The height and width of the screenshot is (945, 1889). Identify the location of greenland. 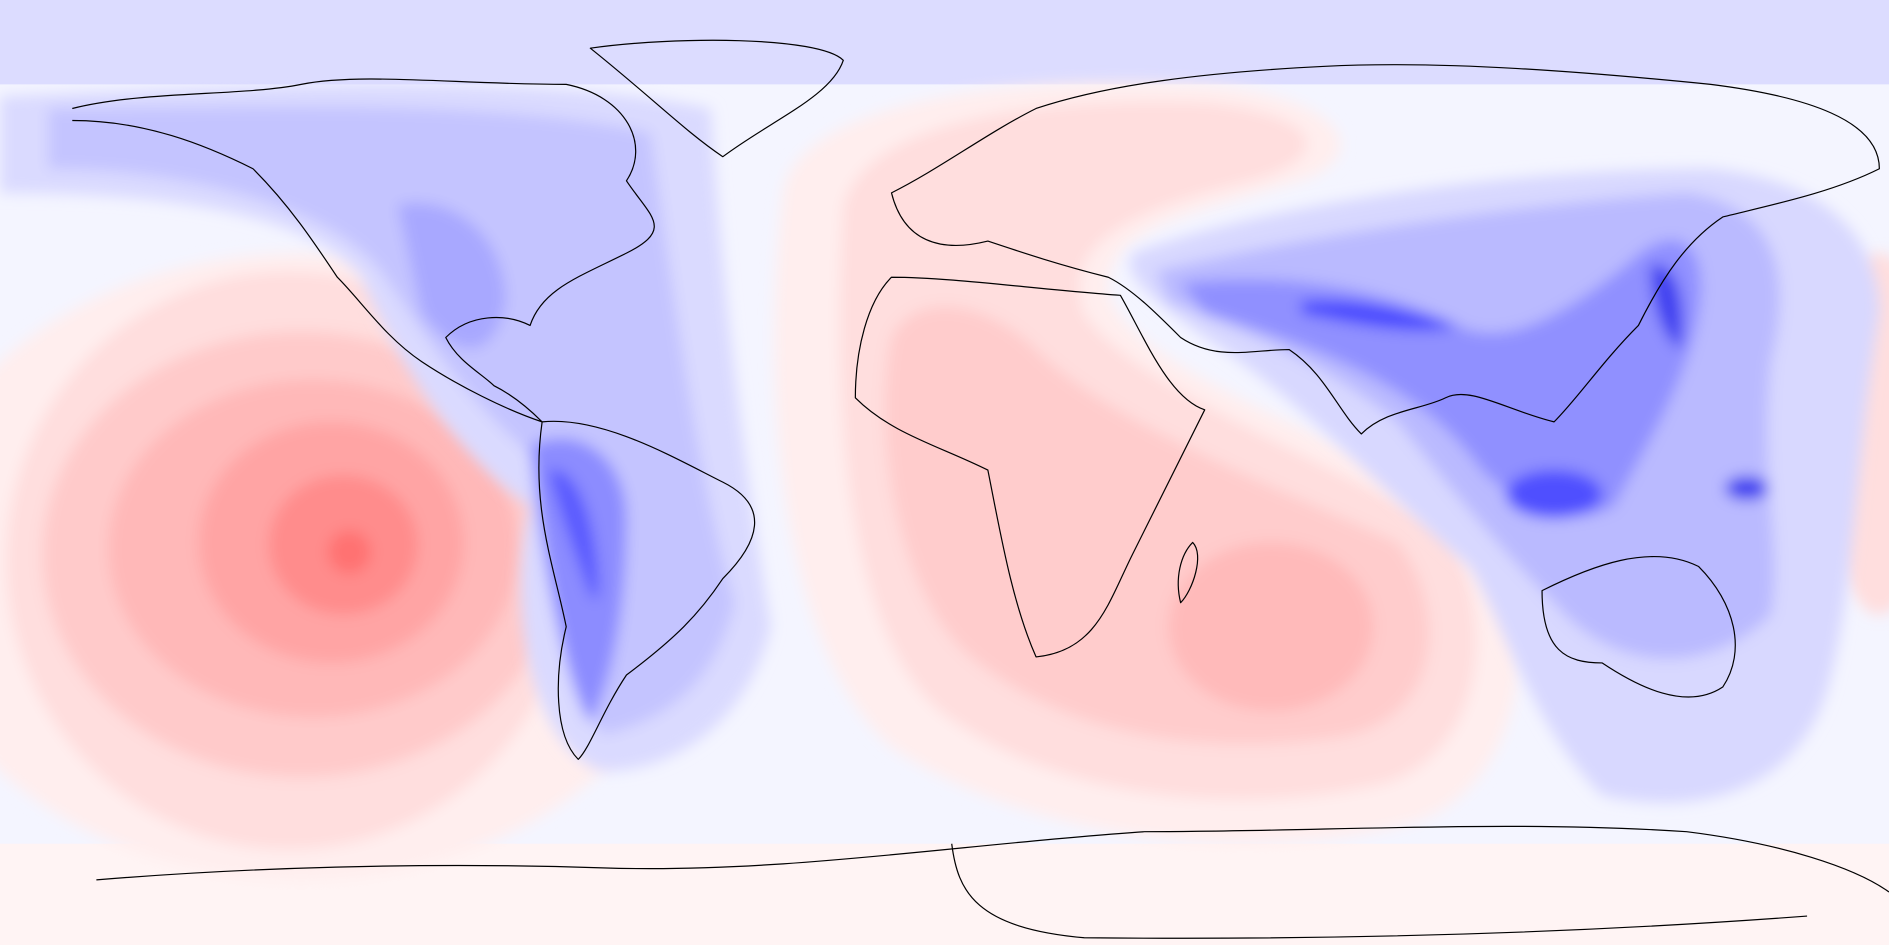
(716, 98).